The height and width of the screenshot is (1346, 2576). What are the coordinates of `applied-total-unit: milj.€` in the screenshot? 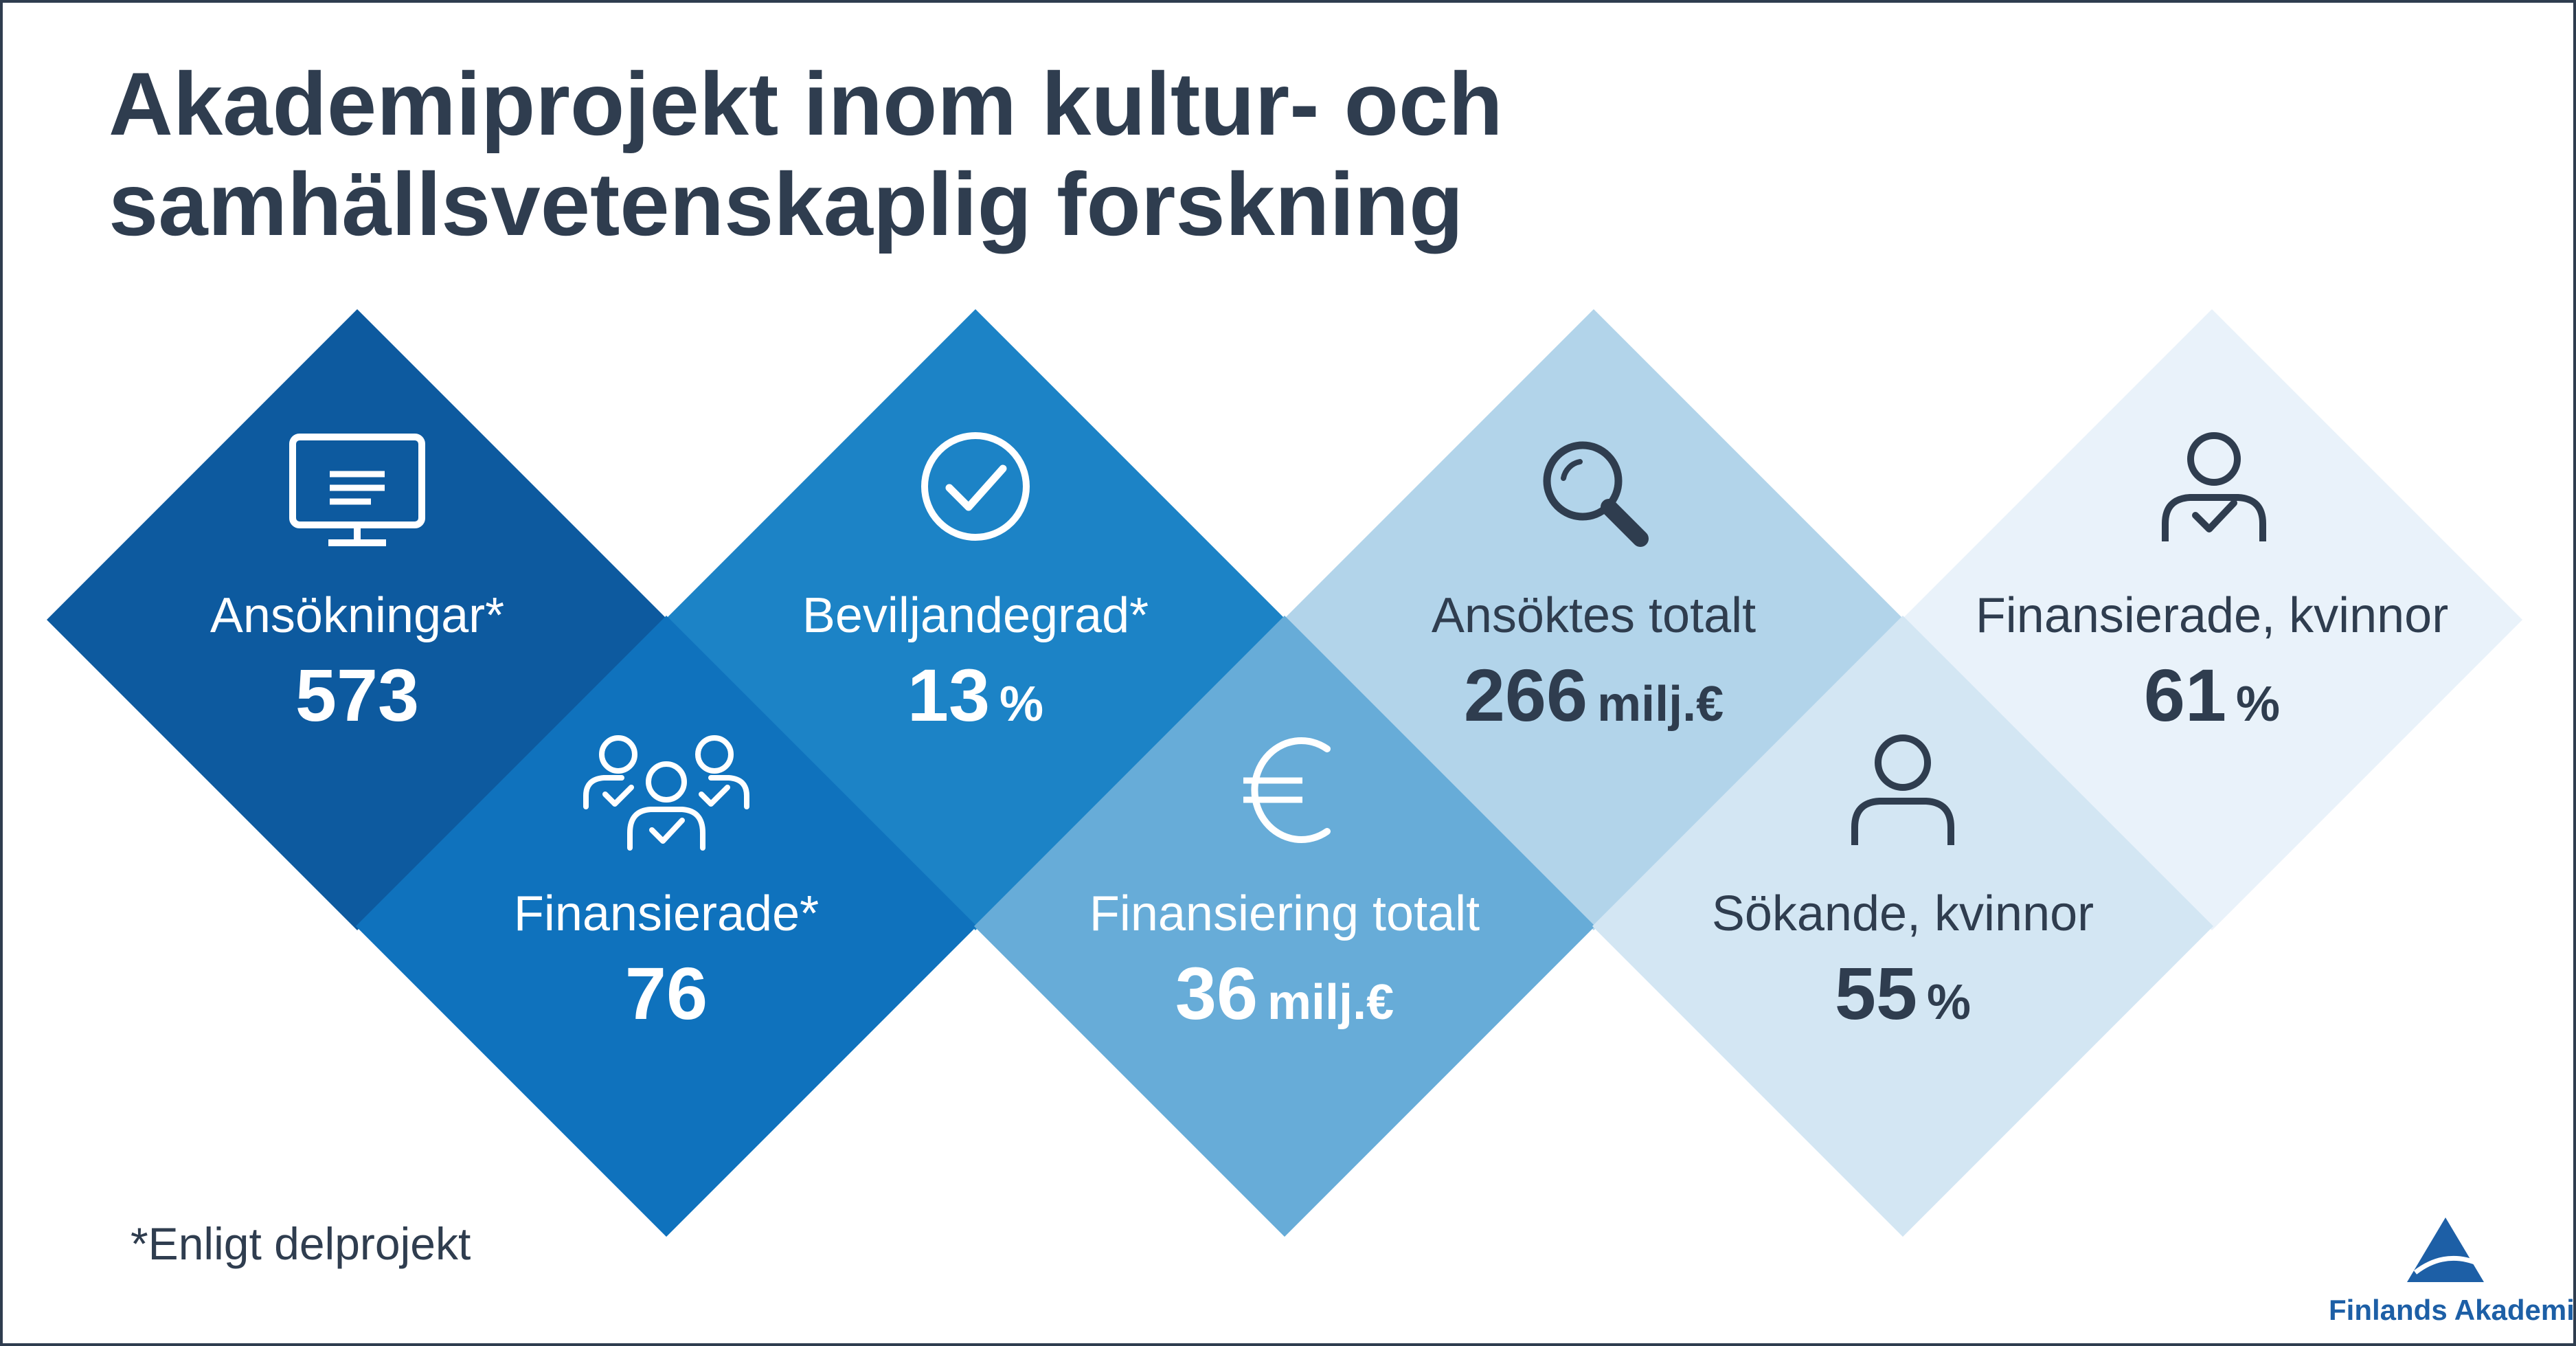 It's located at (1660, 704).